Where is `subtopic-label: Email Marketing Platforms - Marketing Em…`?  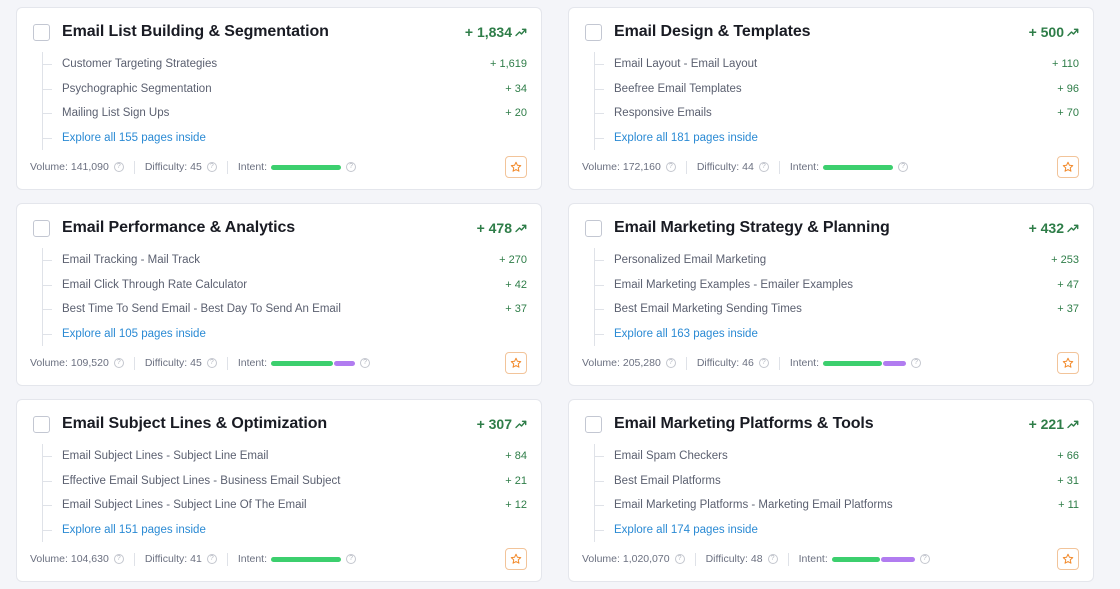
subtopic-label: Email Marketing Platforms - Marketing Em… is located at coordinates (753, 505).